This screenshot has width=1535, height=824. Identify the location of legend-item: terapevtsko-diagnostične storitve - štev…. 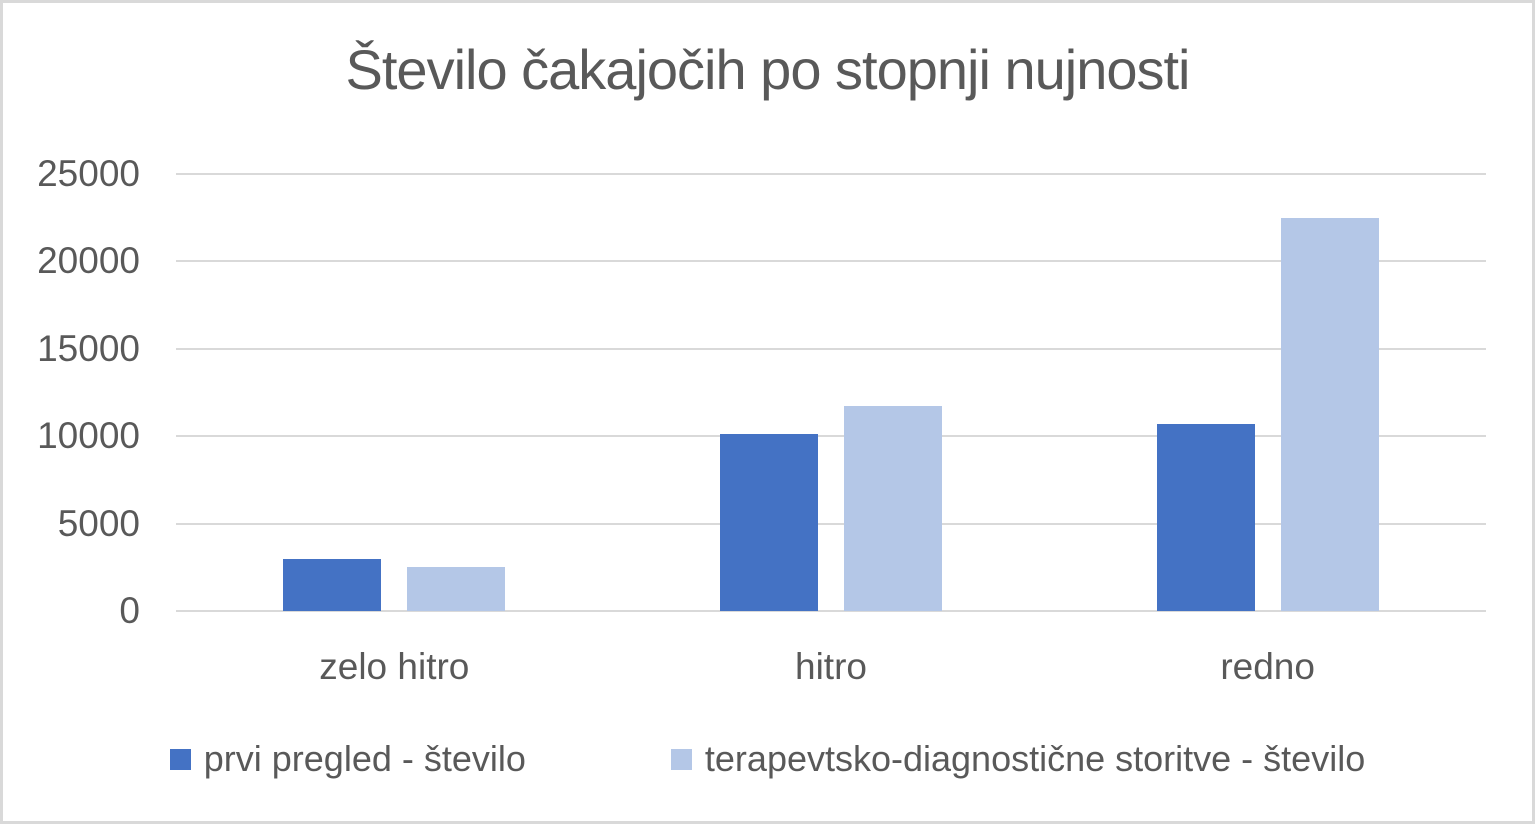
(1018, 758).